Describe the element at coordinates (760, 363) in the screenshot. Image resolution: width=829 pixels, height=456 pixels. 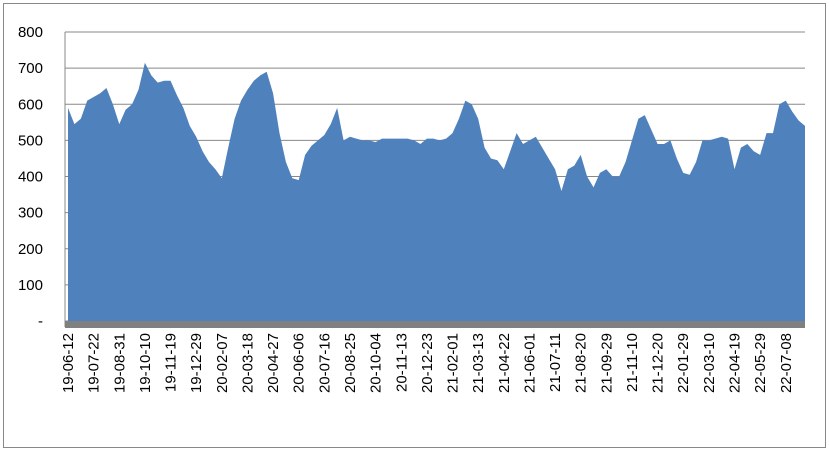
I see `x-tick-label: 22-05-29` at that location.